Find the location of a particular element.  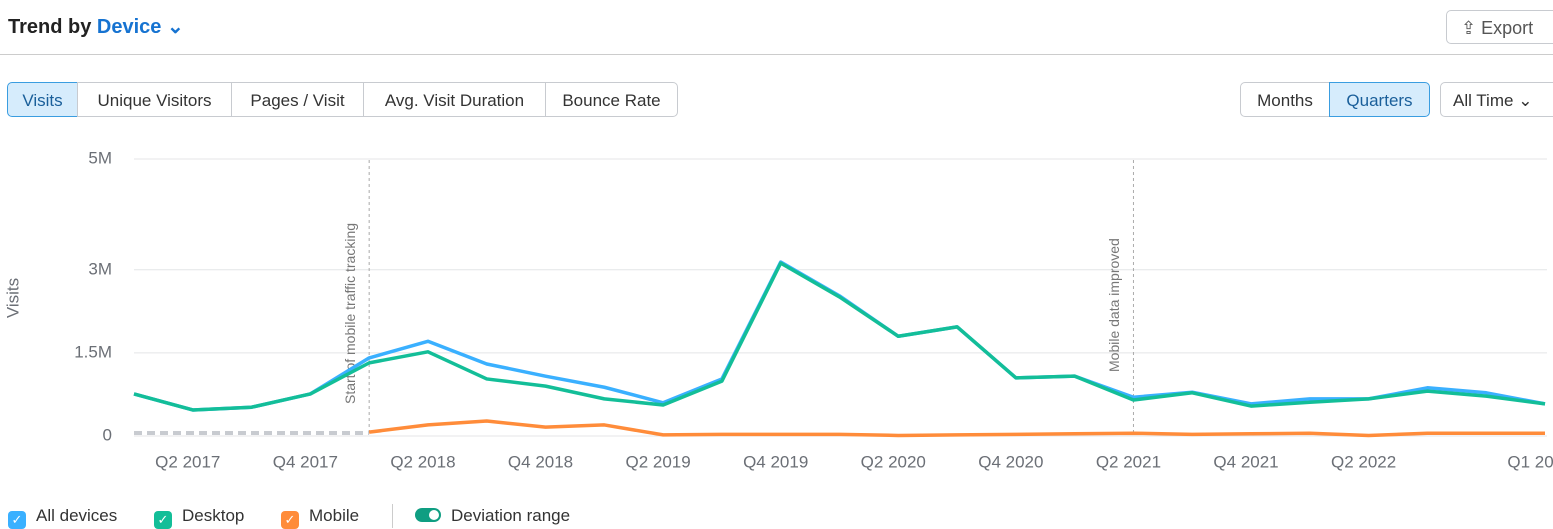

x-tick-label: Q2 2019 is located at coordinates (658, 461).